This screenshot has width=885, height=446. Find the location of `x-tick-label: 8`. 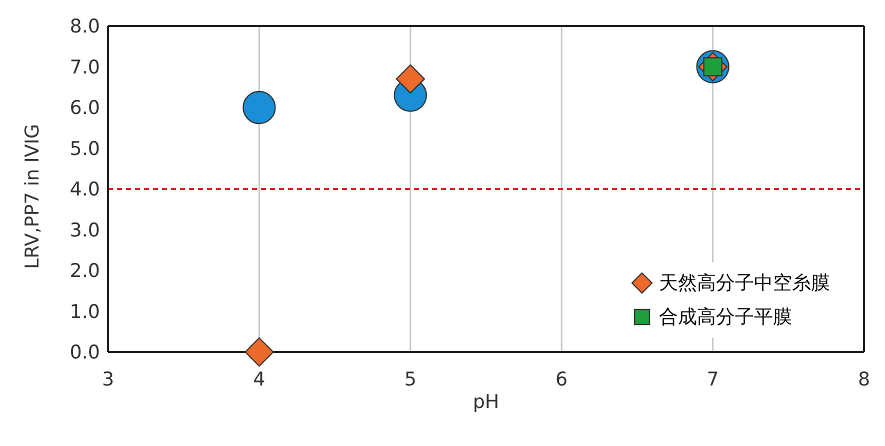

x-tick-label: 8 is located at coordinates (864, 379).